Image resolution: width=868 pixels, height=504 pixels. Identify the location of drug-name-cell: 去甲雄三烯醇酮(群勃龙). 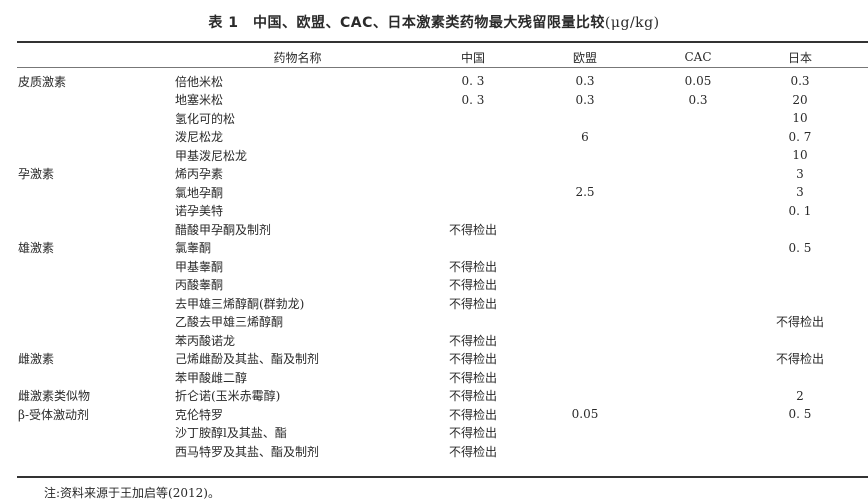
(240, 303).